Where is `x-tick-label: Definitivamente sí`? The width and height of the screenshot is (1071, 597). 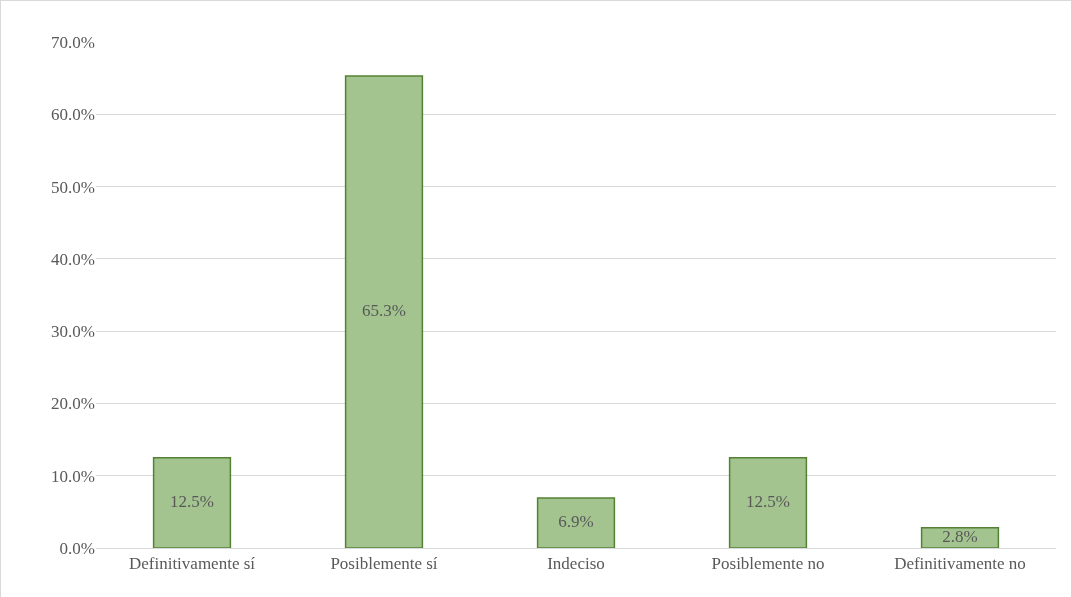
x-tick-label: Definitivamente sí is located at coordinates (192, 564).